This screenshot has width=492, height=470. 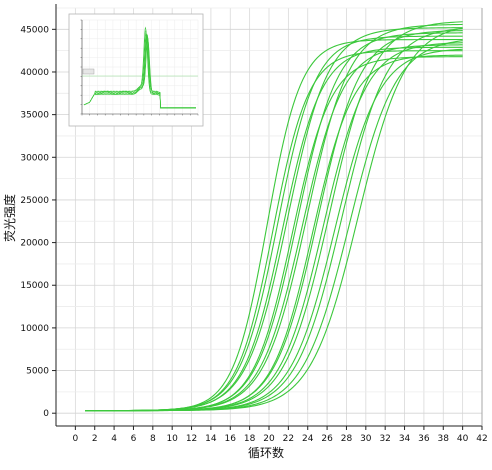 I want to click on y-tick-label: 5000, so click(x=37, y=372).